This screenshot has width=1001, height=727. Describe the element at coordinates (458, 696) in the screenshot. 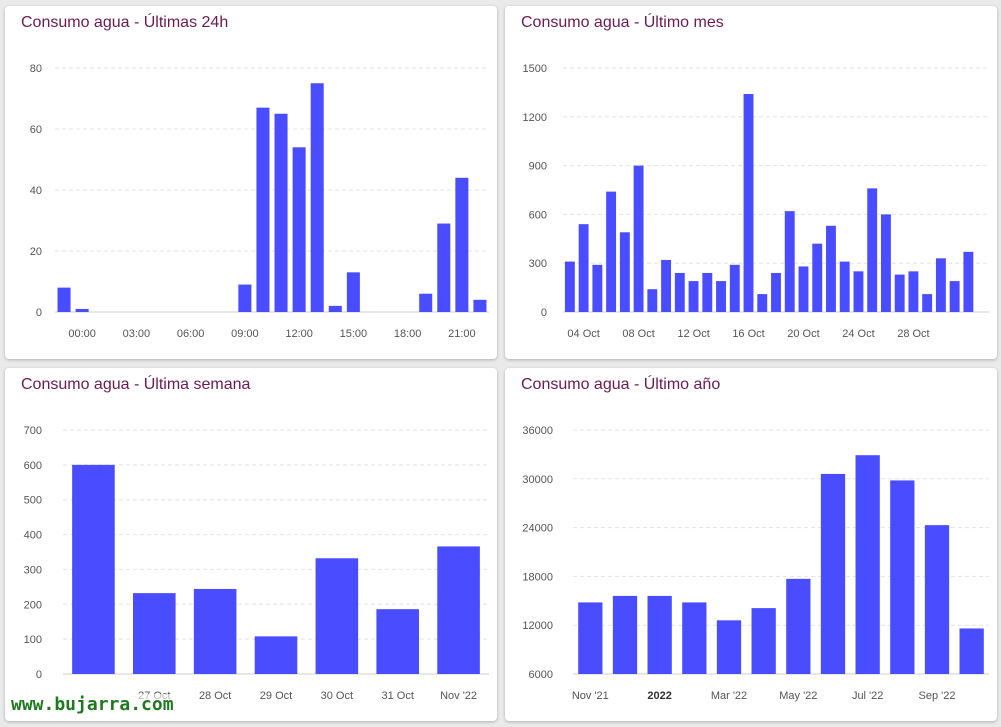

I see `x-tick-label: Nov '22` at that location.